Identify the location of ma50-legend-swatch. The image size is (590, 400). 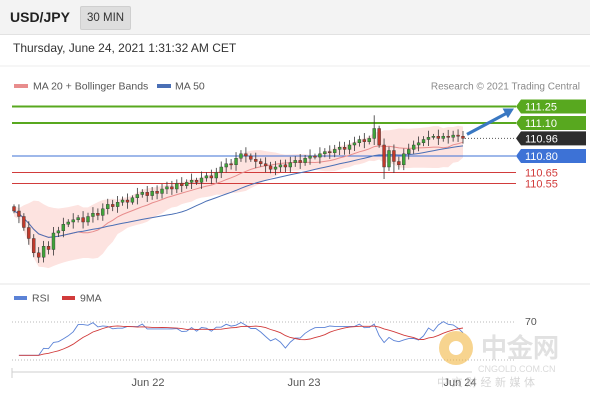
(164, 86).